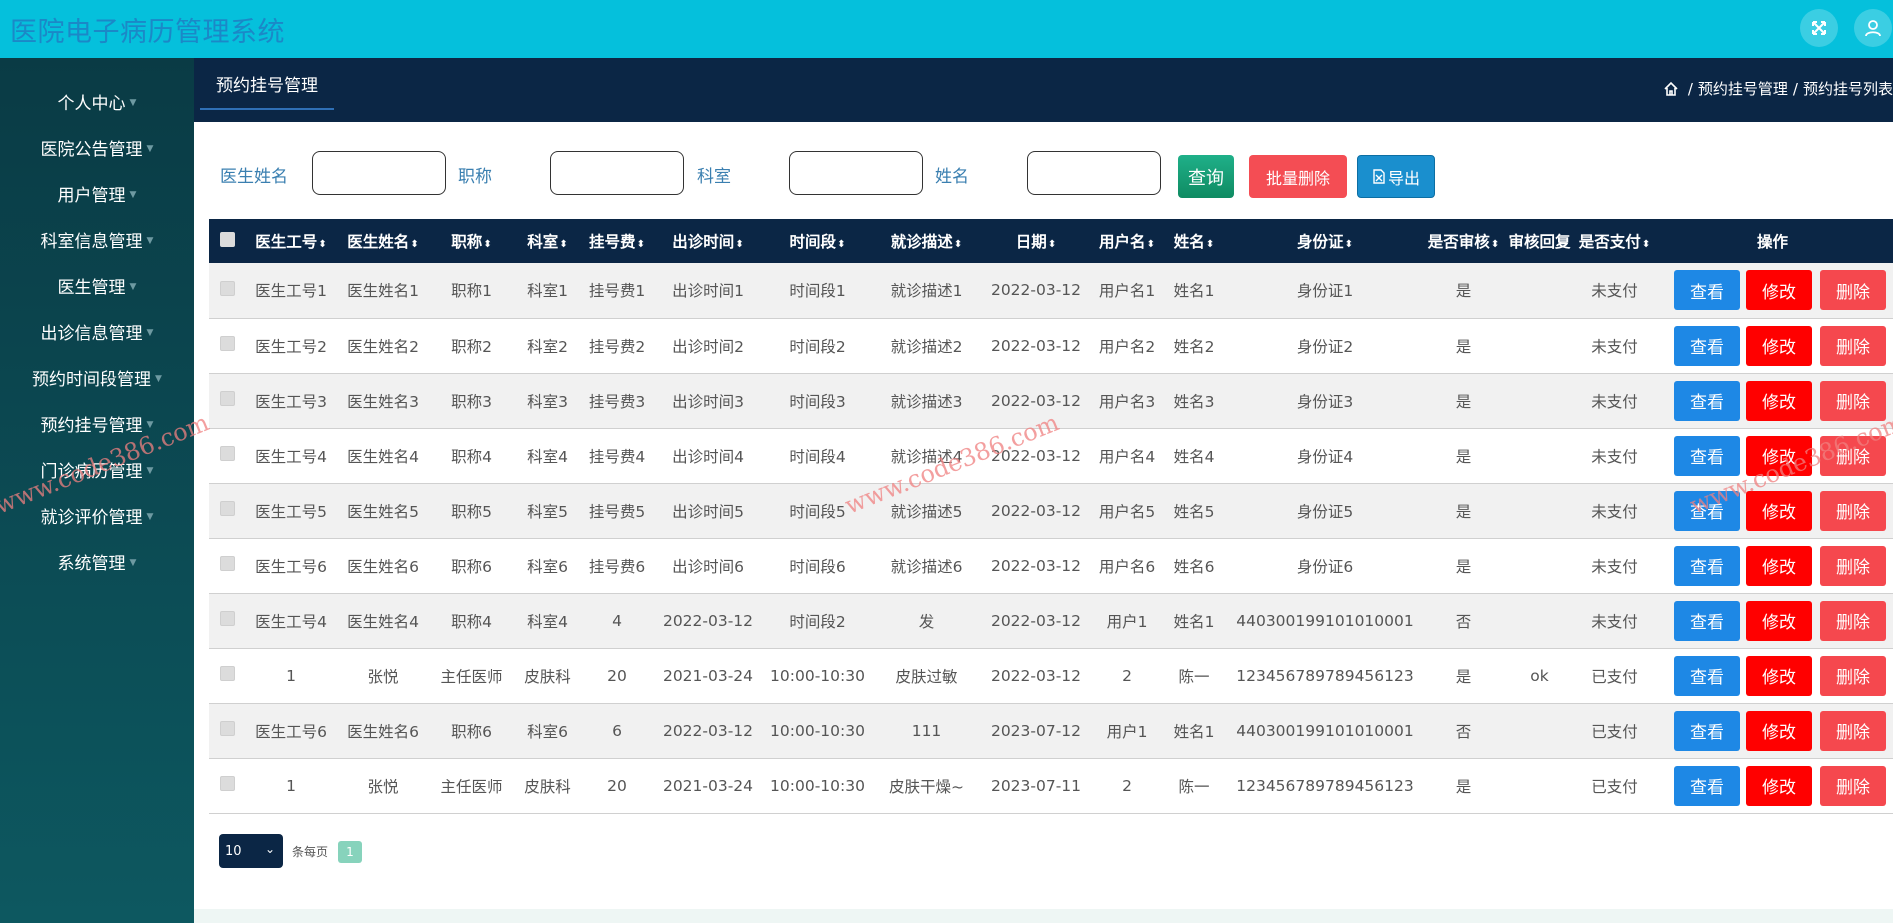  What do you see at coordinates (1742, 89) in the screenshot?
I see `breadcrumb-item: 预约挂号管理` at bounding box center [1742, 89].